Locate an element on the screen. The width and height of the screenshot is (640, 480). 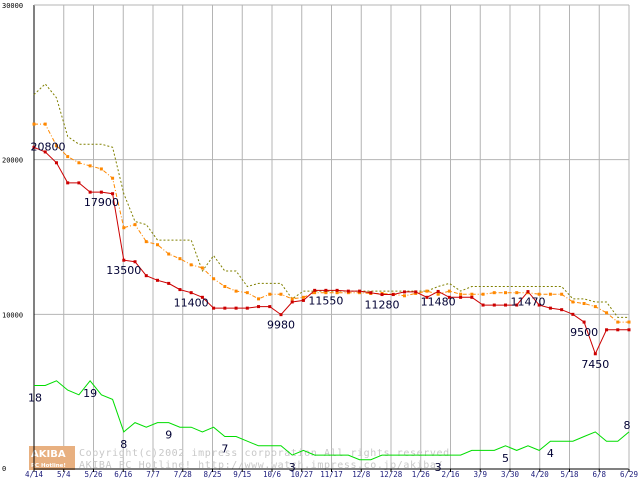
x-tick-label: 12/8 is located at coordinates (361, 474).